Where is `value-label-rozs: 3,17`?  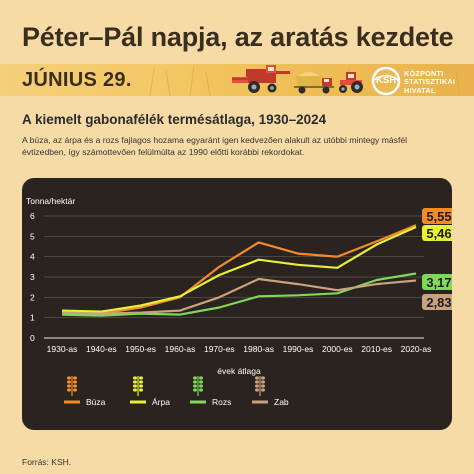
value-label-rozs: 3,17 is located at coordinates (438, 282).